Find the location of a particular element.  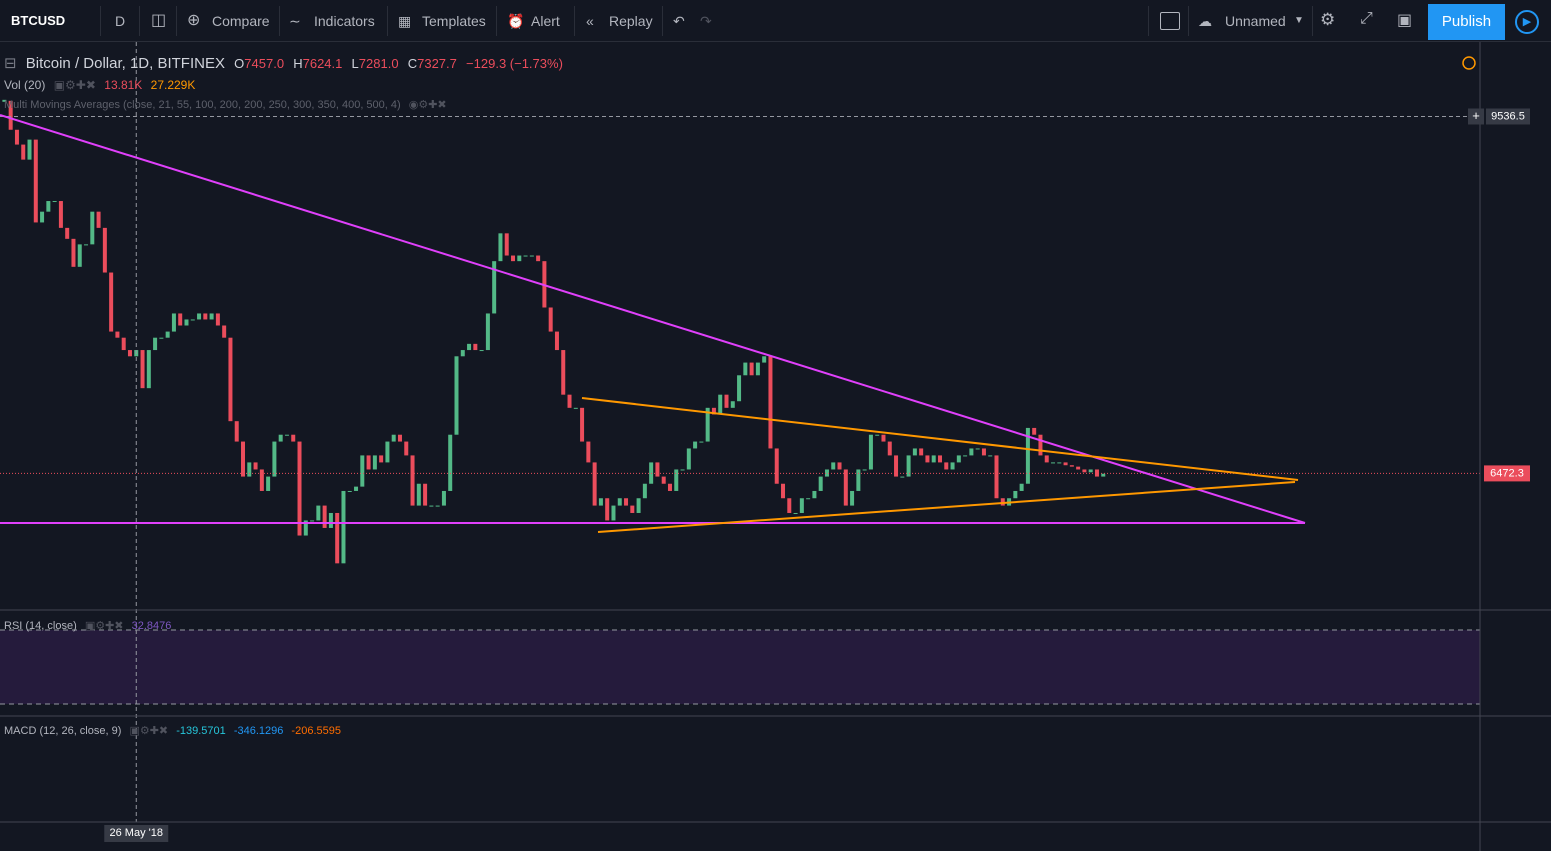

crosshair-add-icon: + is located at coordinates (1476, 115).